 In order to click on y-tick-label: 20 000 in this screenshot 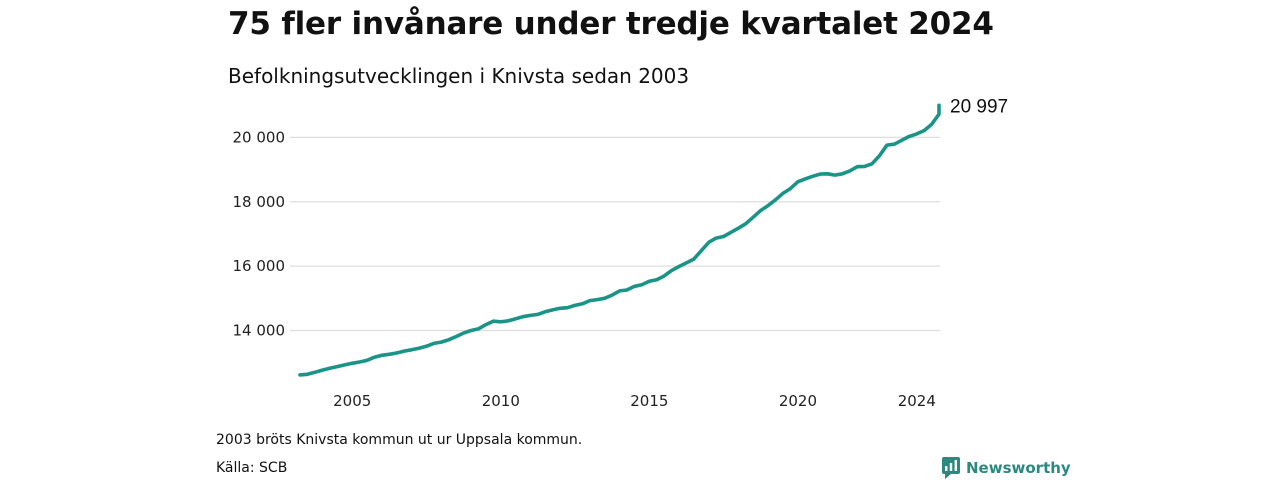, I will do `click(259, 137)`.